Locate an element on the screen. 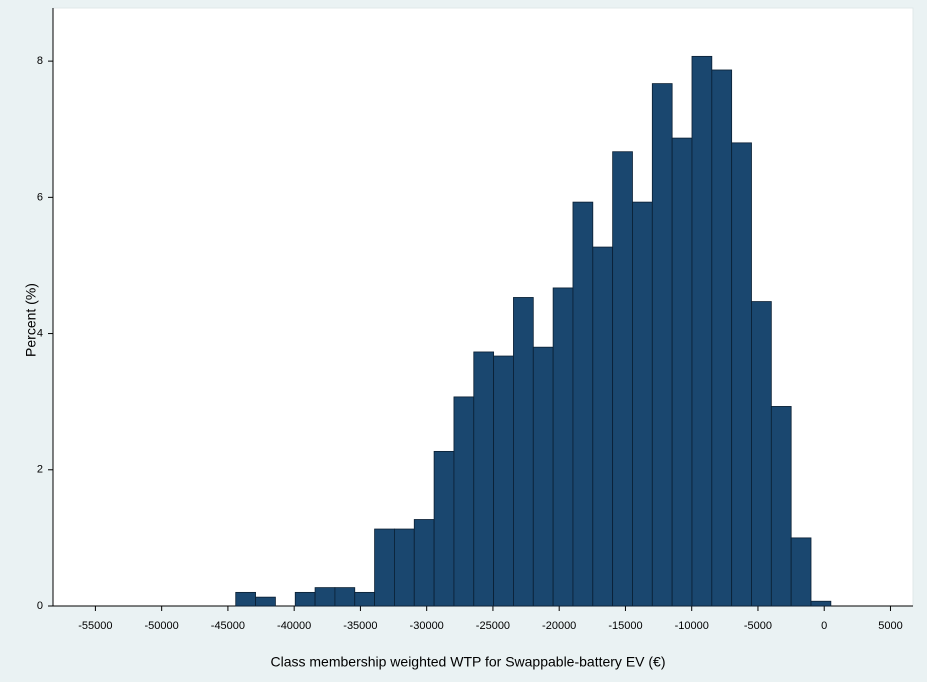 The image size is (927, 682). x-tick-label: -40000 is located at coordinates (294, 626).